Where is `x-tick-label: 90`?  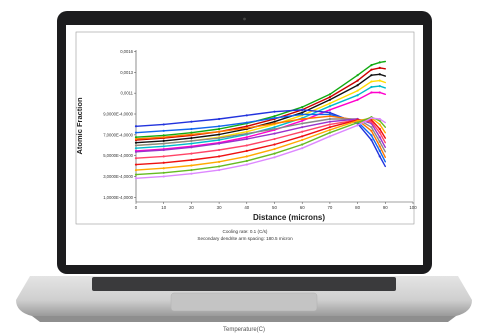
x-tick-label: 90 is located at coordinates (385, 207).